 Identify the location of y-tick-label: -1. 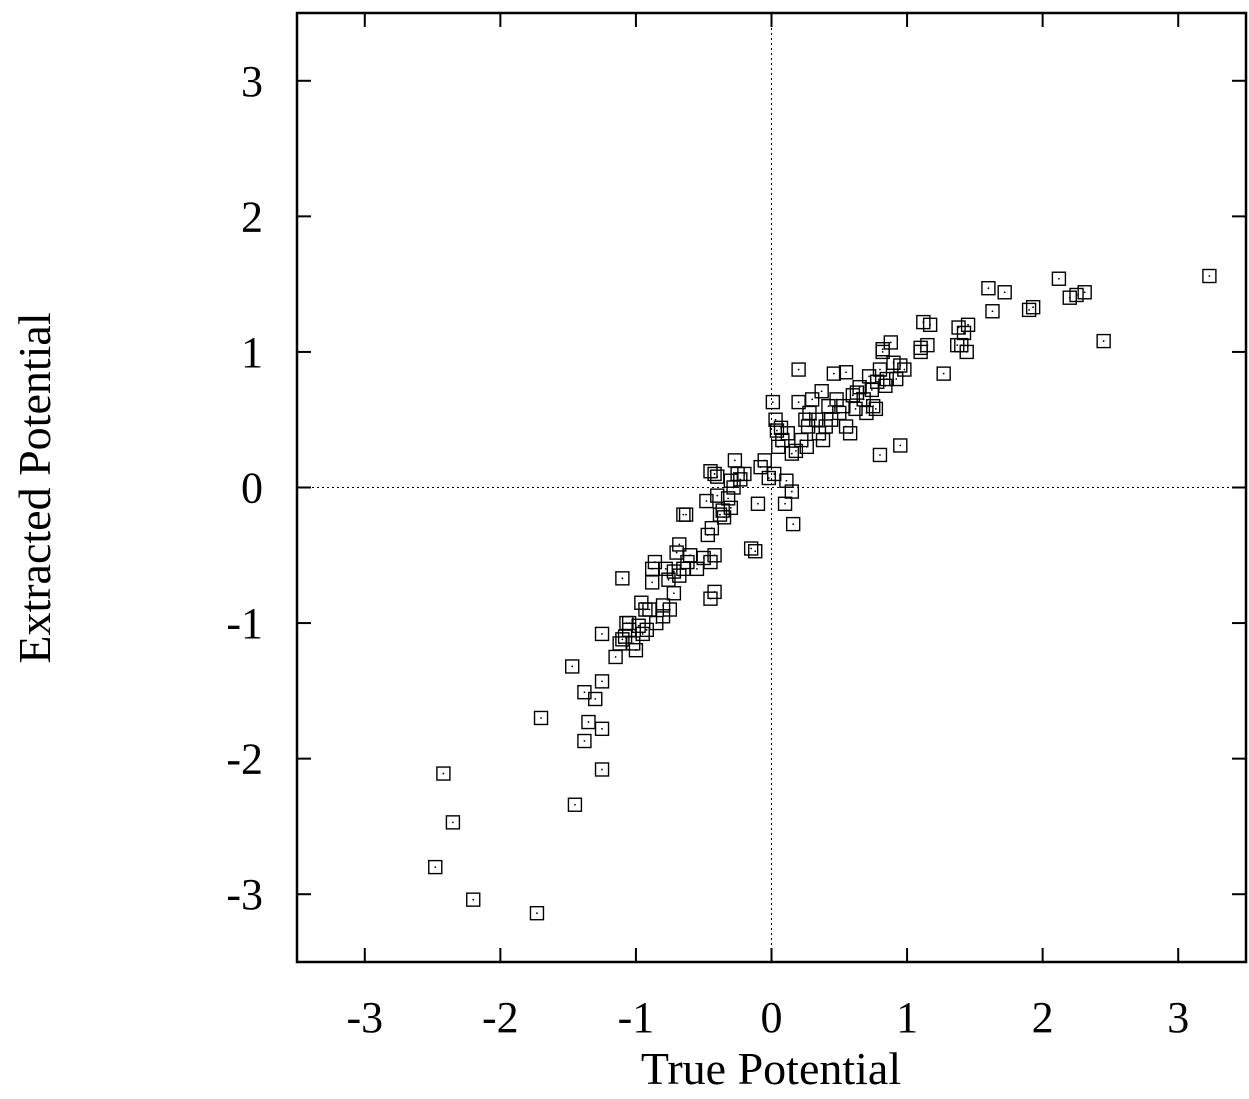
(244, 623).